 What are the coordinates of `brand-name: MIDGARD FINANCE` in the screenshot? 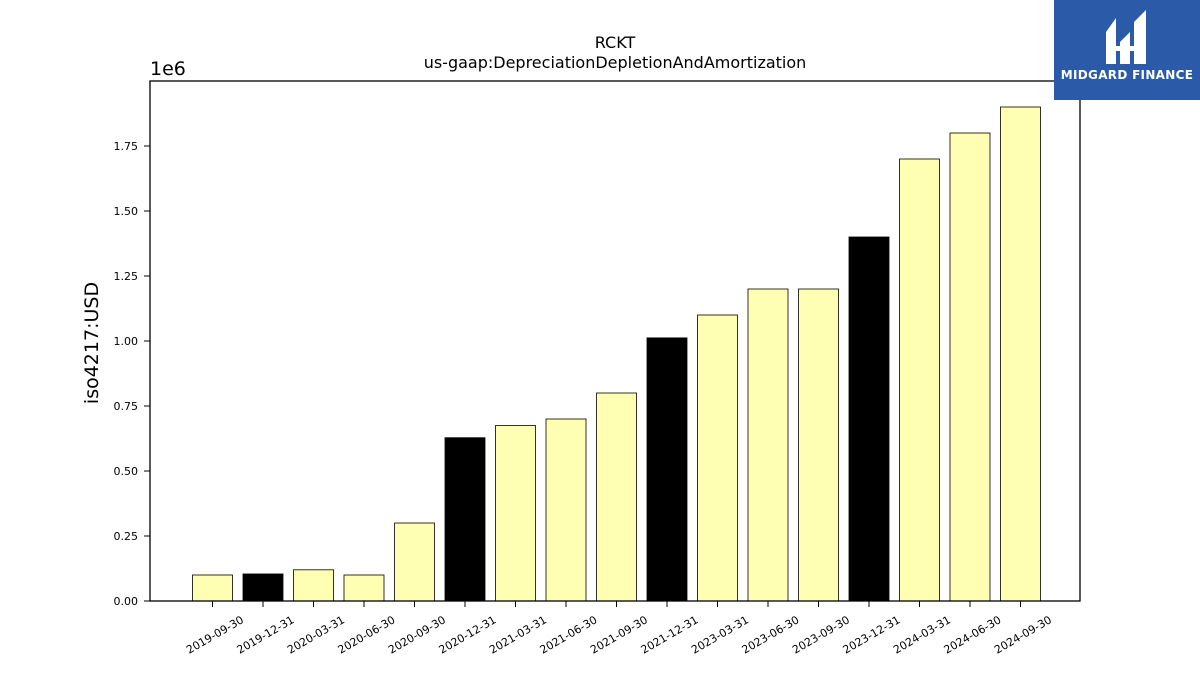 It's located at (1127, 75).